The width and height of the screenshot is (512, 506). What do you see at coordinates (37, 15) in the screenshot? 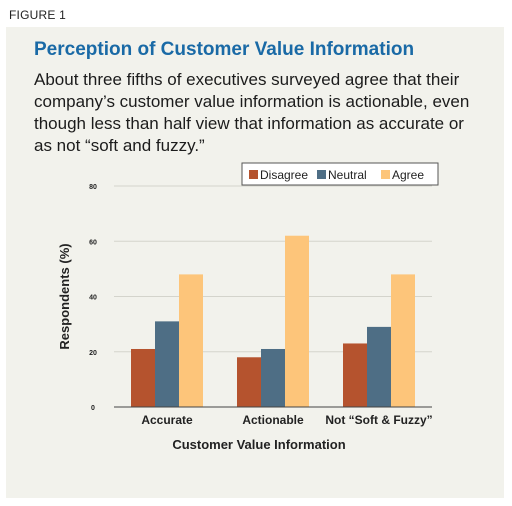
I see `figure-label: FIGURE 1` at bounding box center [37, 15].